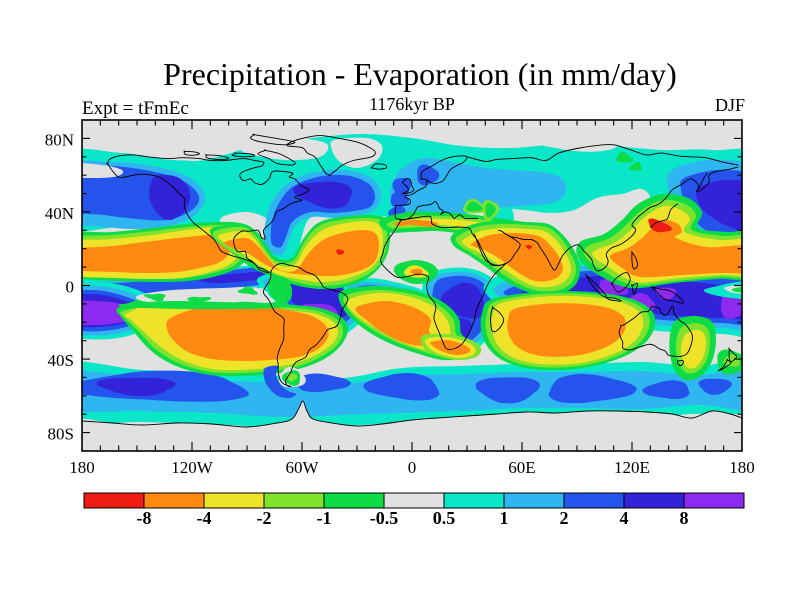 The image size is (800, 600). Describe the element at coordinates (192, 467) in the screenshot. I see `svg-text: 120W` at that location.